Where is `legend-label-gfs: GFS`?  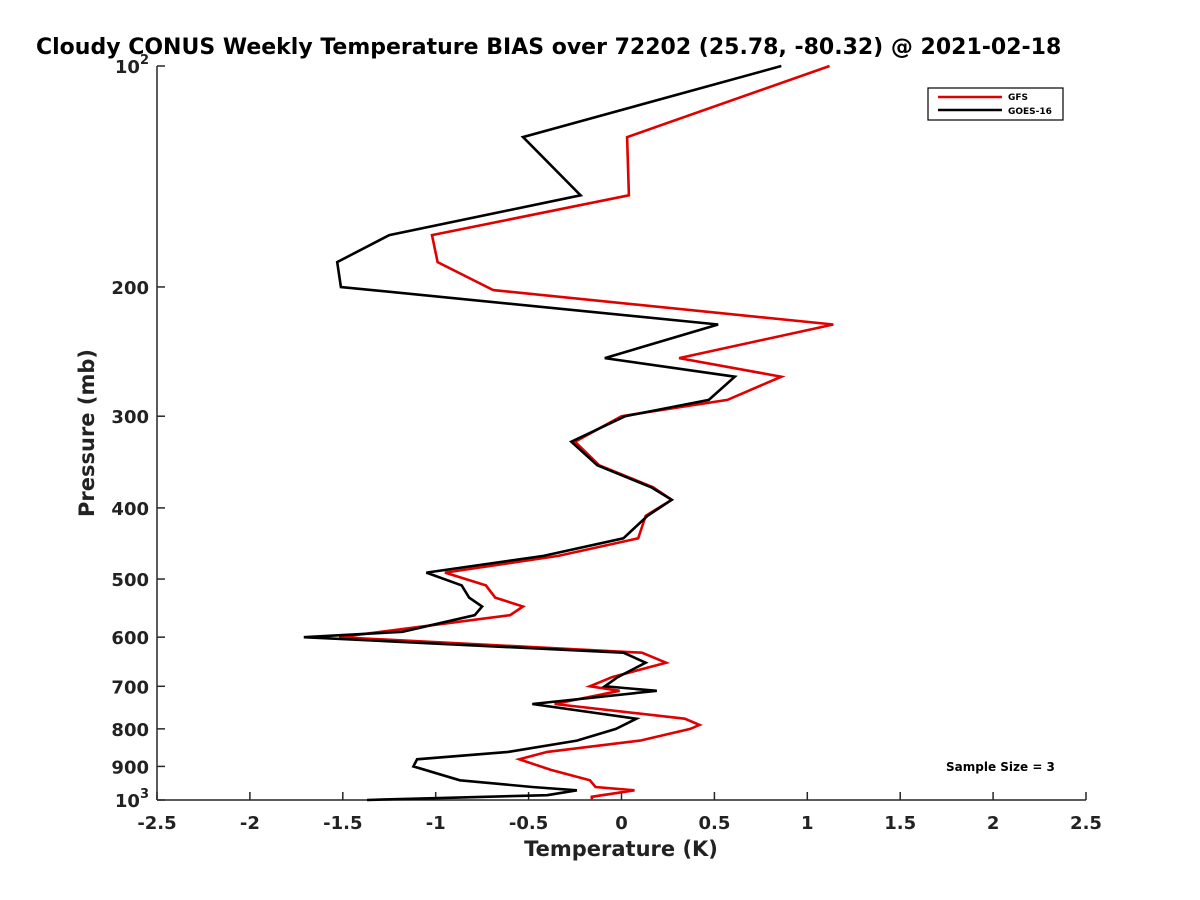
legend-label-gfs: GFS is located at coordinates (1018, 98).